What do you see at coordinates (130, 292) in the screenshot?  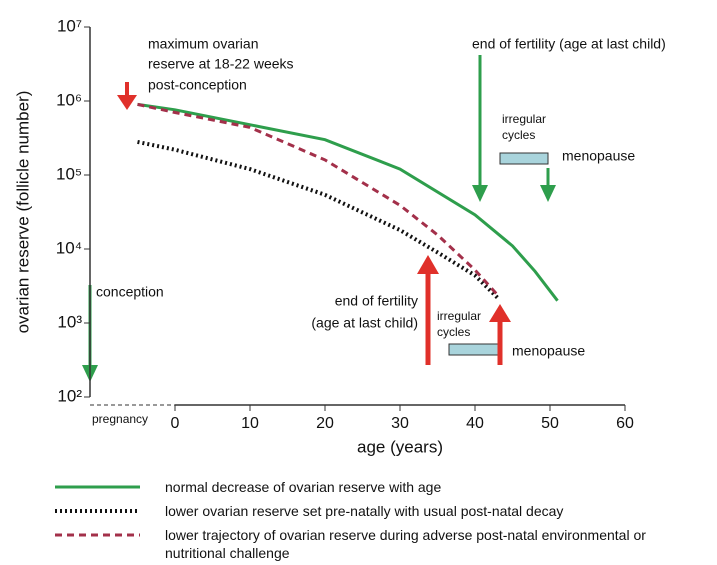 I see `annotation: conception` at bounding box center [130, 292].